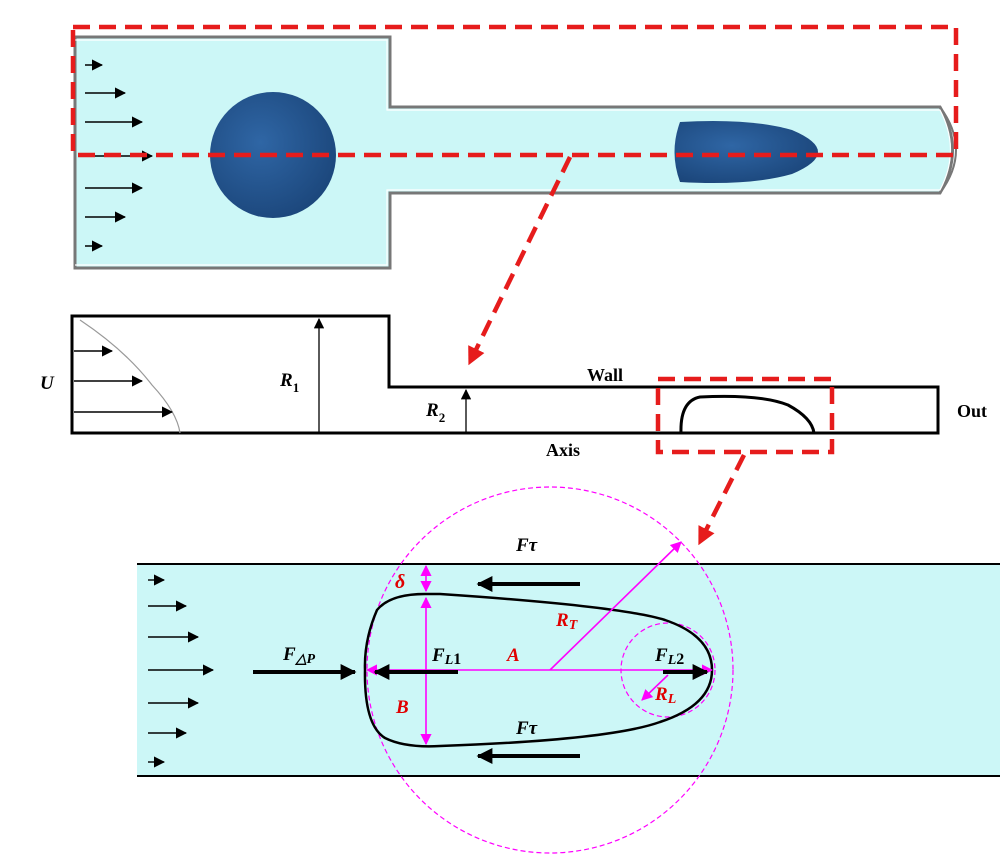 This screenshot has width=1007, height=868. What do you see at coordinates (47, 383) in the screenshot?
I see `label-U: U` at bounding box center [47, 383].